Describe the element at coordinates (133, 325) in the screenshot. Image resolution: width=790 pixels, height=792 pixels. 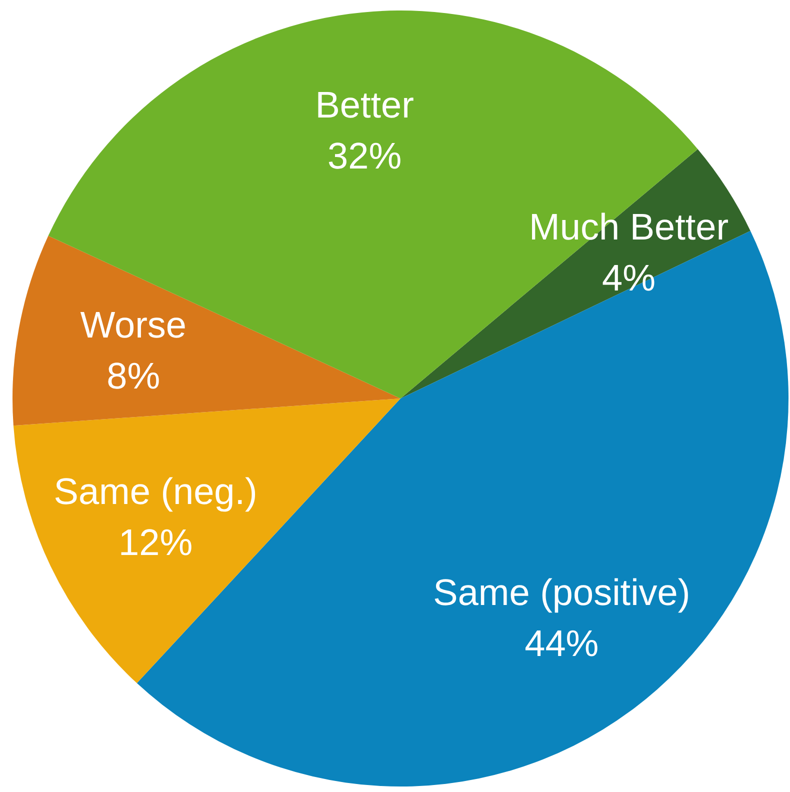
I see `slice-label: Worse` at that location.